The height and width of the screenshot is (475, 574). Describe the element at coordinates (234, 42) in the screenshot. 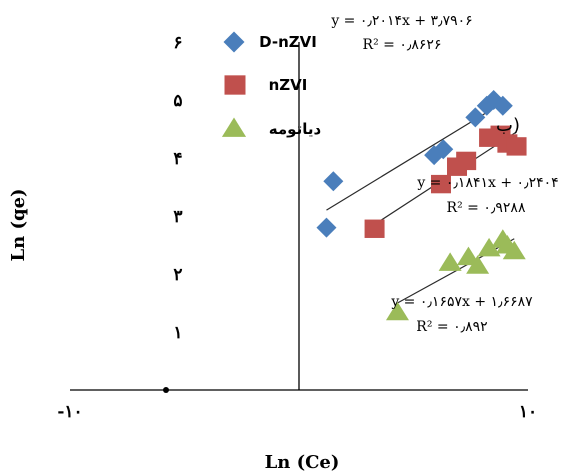

I see `legend-marker-diamond` at that location.